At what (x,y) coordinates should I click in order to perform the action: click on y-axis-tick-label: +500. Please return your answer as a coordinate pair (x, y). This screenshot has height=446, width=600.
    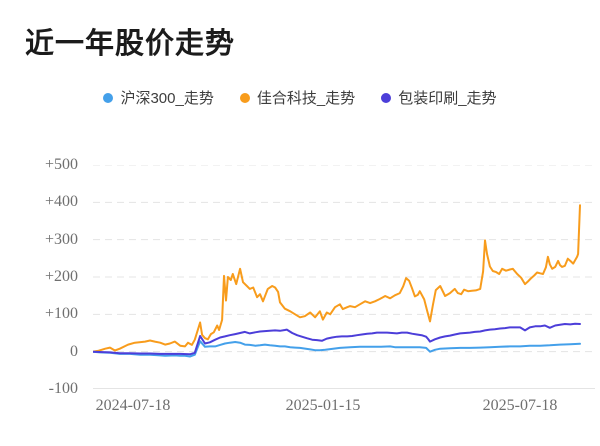
    Looking at the image, I should click on (61, 164).